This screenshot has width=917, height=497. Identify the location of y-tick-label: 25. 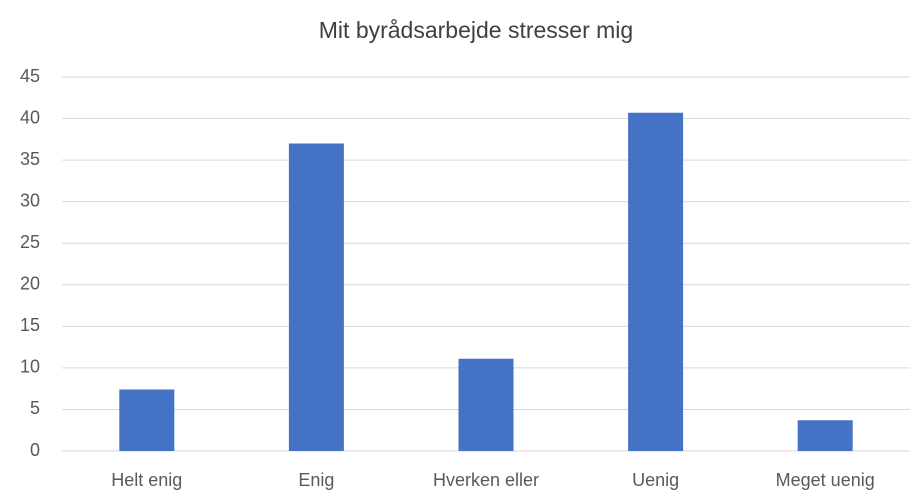
(30, 242).